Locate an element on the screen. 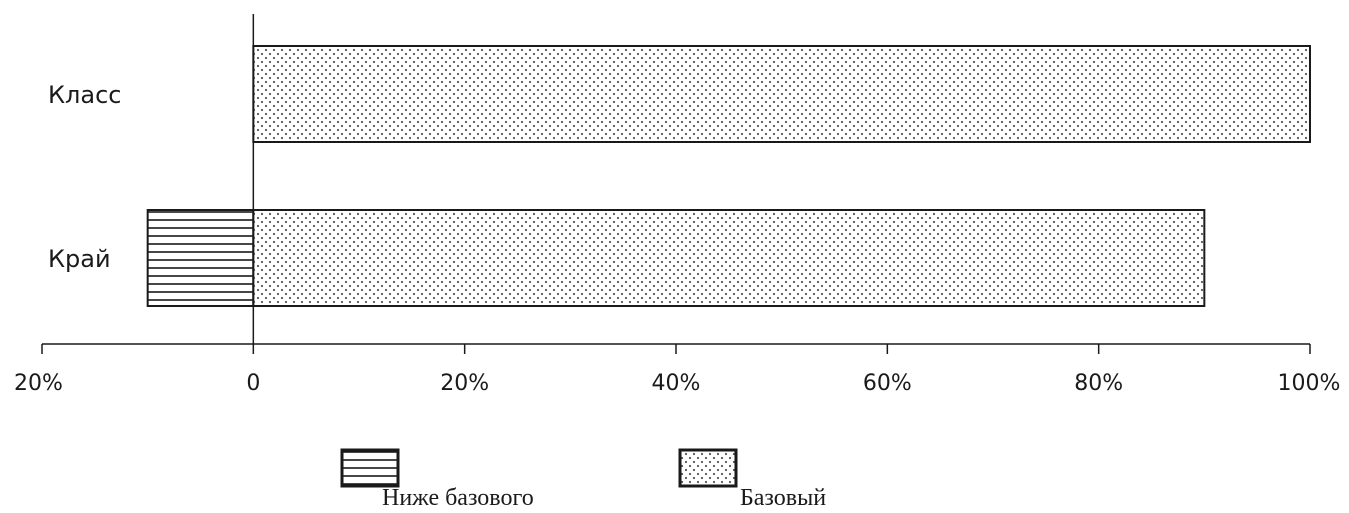 The width and height of the screenshot is (1349, 513). x-tick-label: 80% is located at coordinates (1098, 383).